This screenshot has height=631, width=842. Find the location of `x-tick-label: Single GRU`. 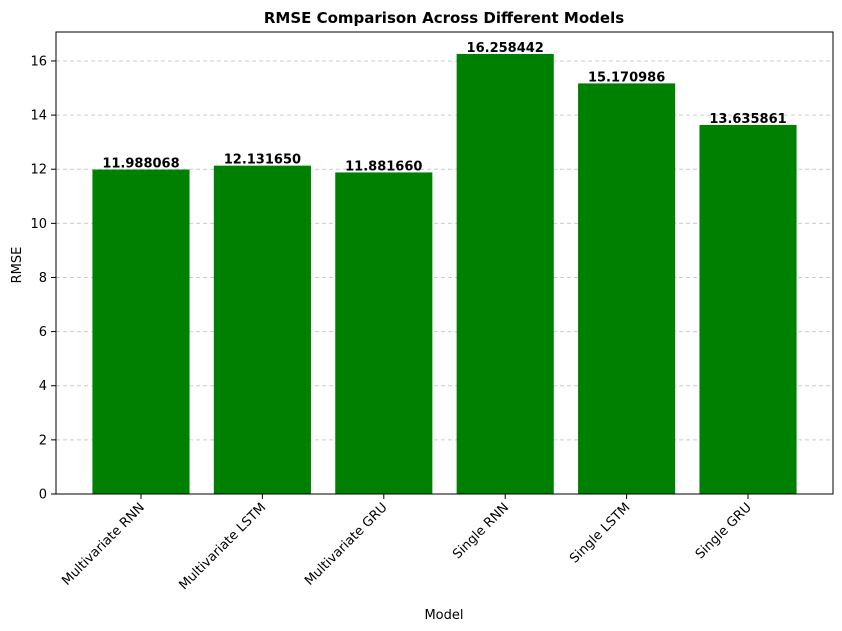

x-tick-label: Single GRU is located at coordinates (724, 531).